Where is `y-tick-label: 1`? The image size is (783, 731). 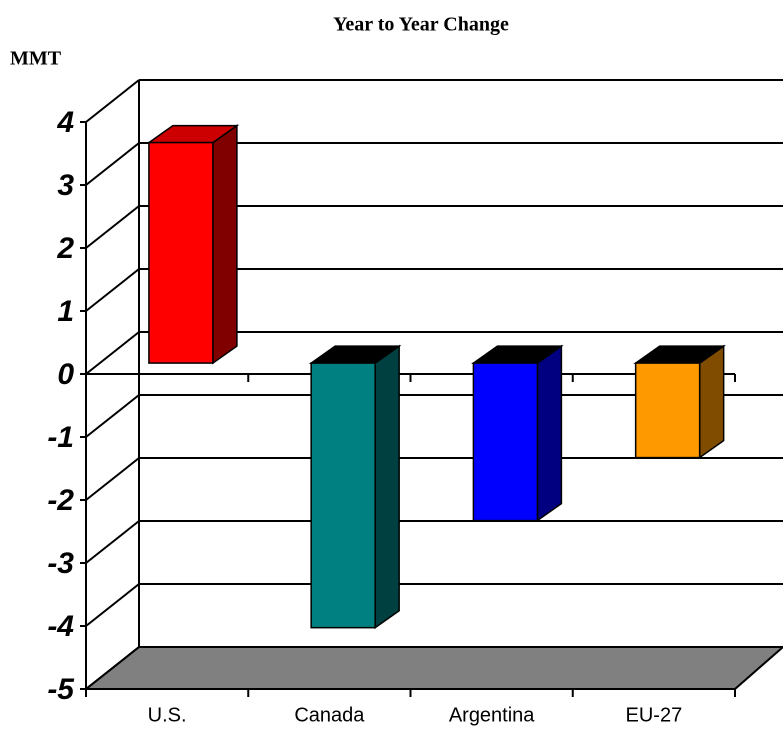
y-tick-label: 1 is located at coordinates (65, 311).